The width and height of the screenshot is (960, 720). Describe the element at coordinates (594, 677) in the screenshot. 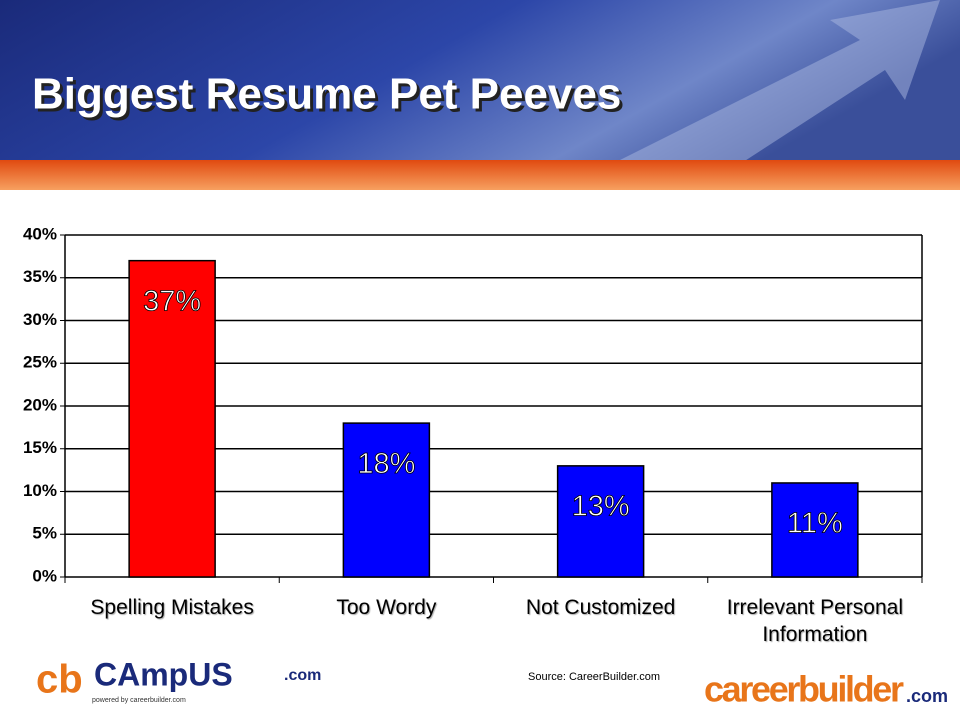

I see `source-note: Source: CareerBuilder.com` at that location.